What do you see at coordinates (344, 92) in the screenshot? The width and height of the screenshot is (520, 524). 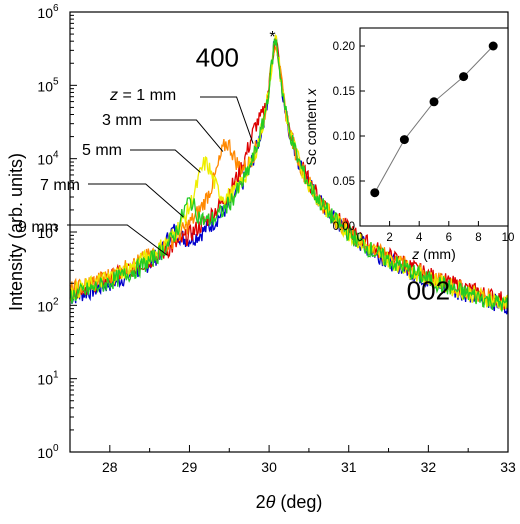 I see `inset-y-tick-label: 0.15` at bounding box center [344, 92].